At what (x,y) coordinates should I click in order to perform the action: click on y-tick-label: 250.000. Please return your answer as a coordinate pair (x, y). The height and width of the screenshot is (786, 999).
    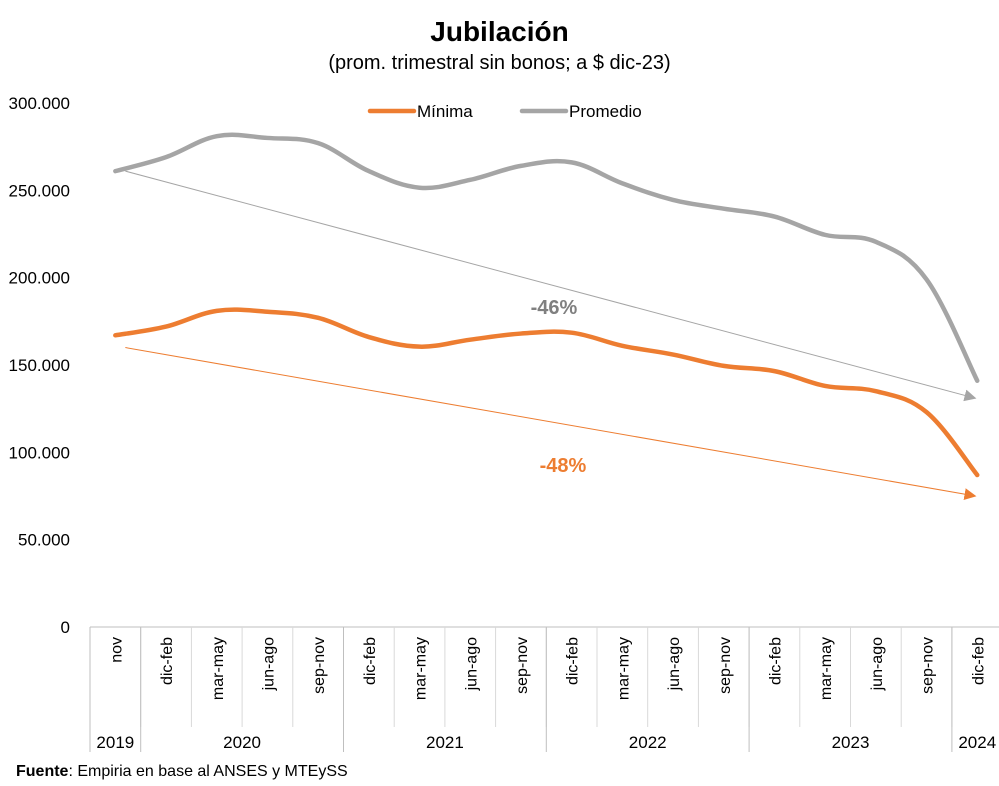
    Looking at the image, I should click on (39, 190).